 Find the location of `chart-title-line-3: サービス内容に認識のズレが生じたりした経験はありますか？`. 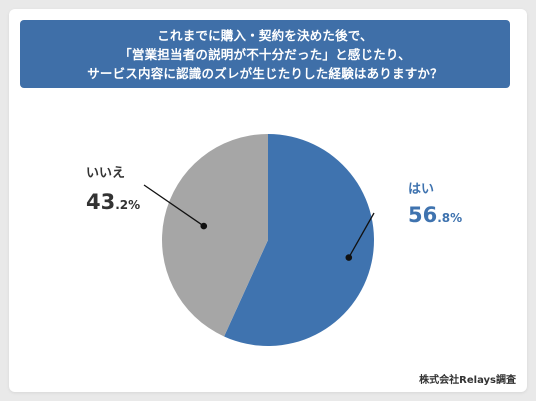

chart-title-line-3: サービス内容に認識のズレが生じたりした経験はありますか？ is located at coordinates (265, 73).